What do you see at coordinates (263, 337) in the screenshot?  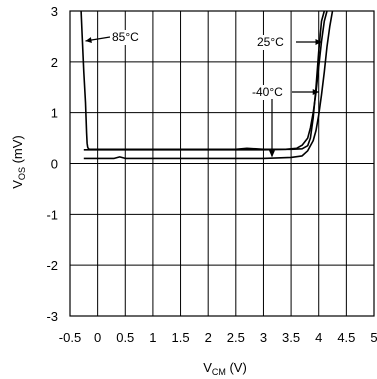 I see `x-tick-label: 3` at bounding box center [263, 337].